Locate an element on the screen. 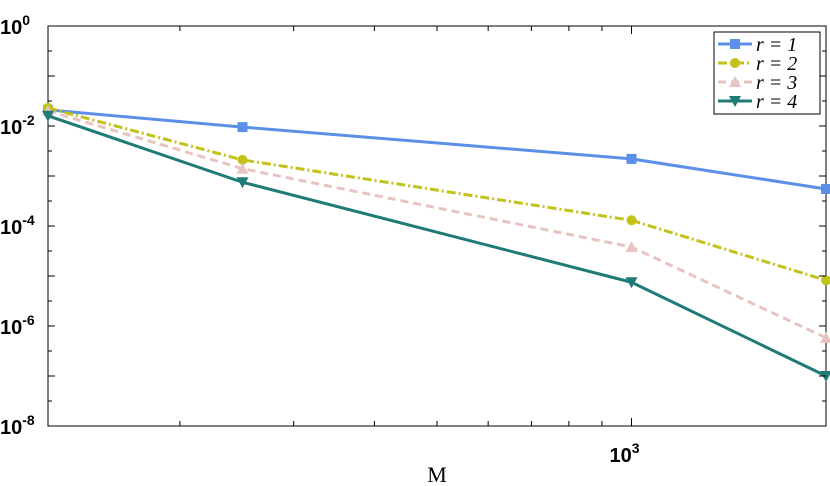 This screenshot has width=830, height=486. x-axis-label: M is located at coordinates (437, 474).